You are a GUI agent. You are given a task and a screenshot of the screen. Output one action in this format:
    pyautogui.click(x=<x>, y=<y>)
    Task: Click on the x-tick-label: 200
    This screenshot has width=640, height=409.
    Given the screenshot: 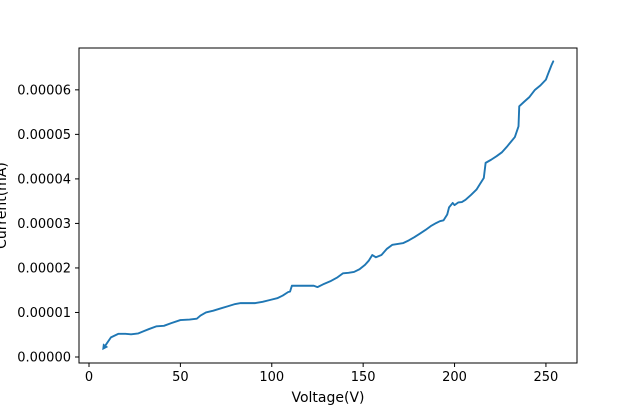 What is the action you would take?
    pyautogui.click(x=454, y=377)
    